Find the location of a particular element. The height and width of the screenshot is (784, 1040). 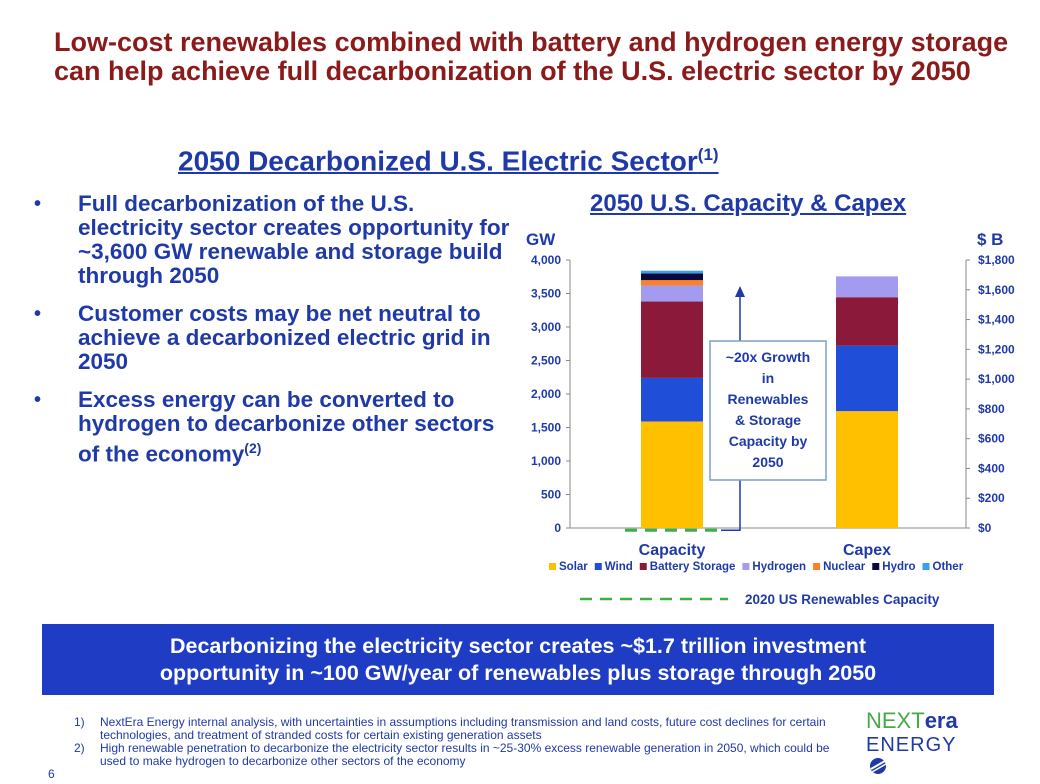

nextera-energy-logo: NEXTera ENERGY is located at coordinates (926, 741).